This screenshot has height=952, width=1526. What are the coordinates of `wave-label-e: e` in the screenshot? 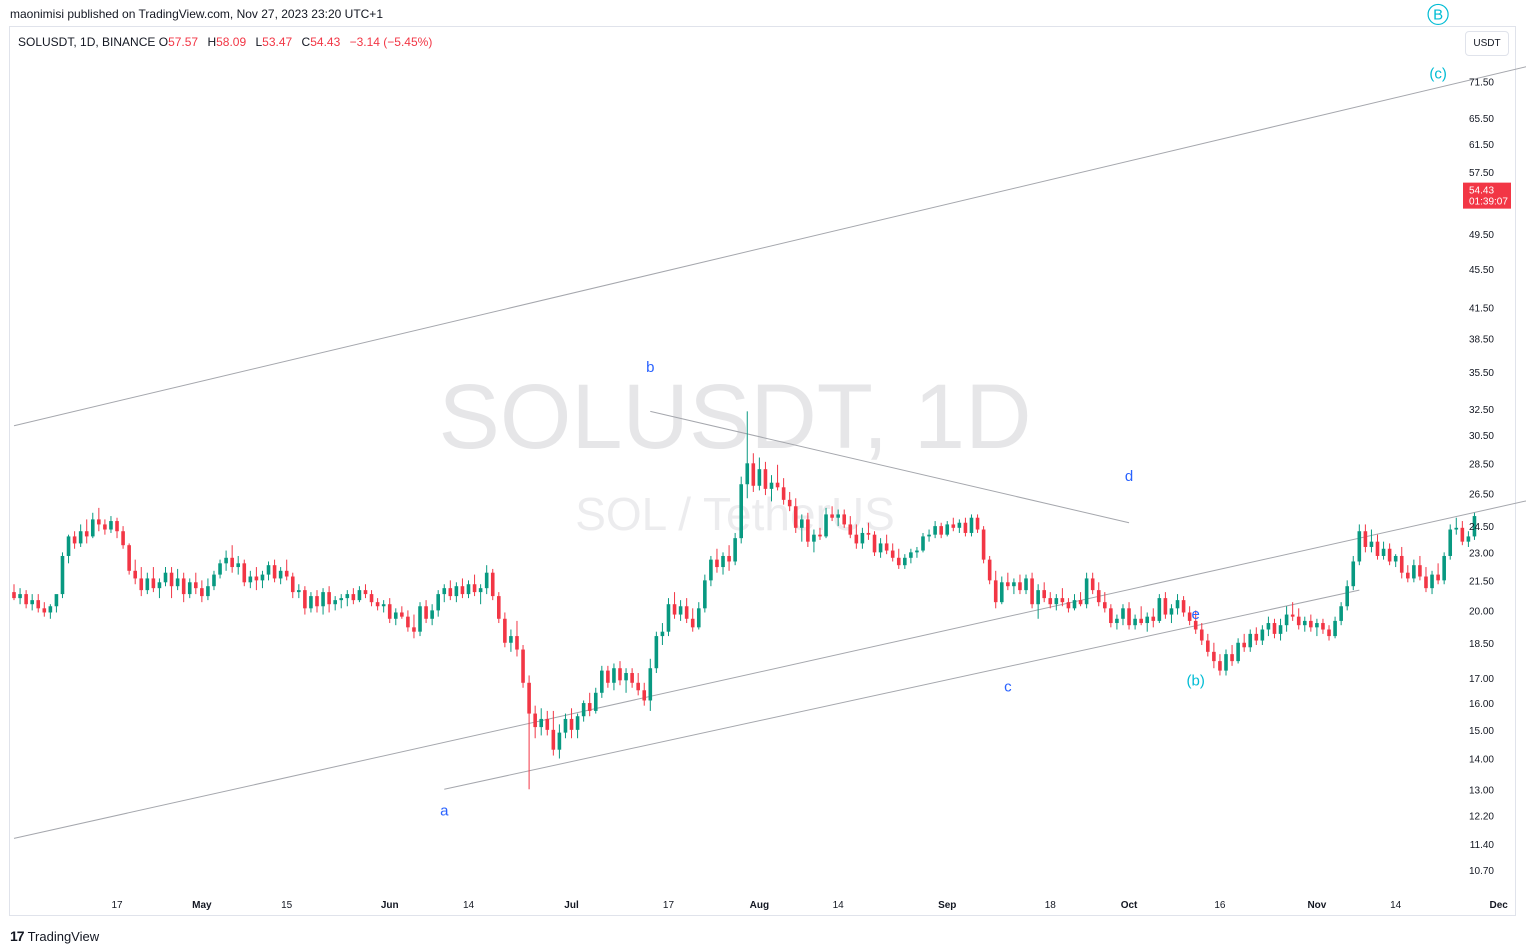 It's located at (1196, 614).